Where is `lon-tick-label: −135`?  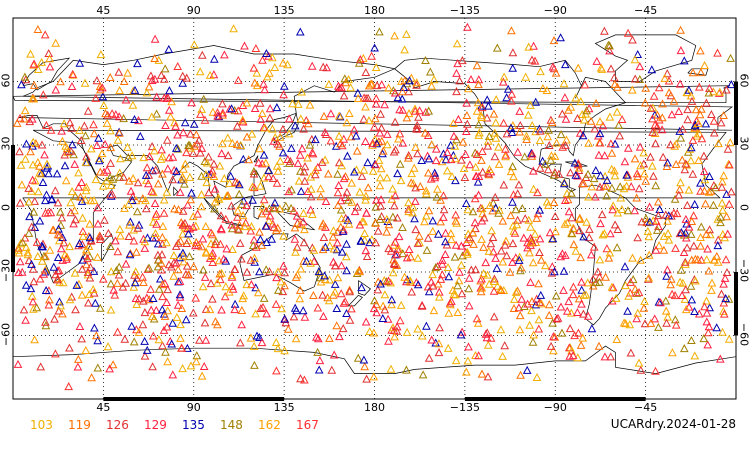
lon-tick-label: −135 is located at coordinates (464, 10).